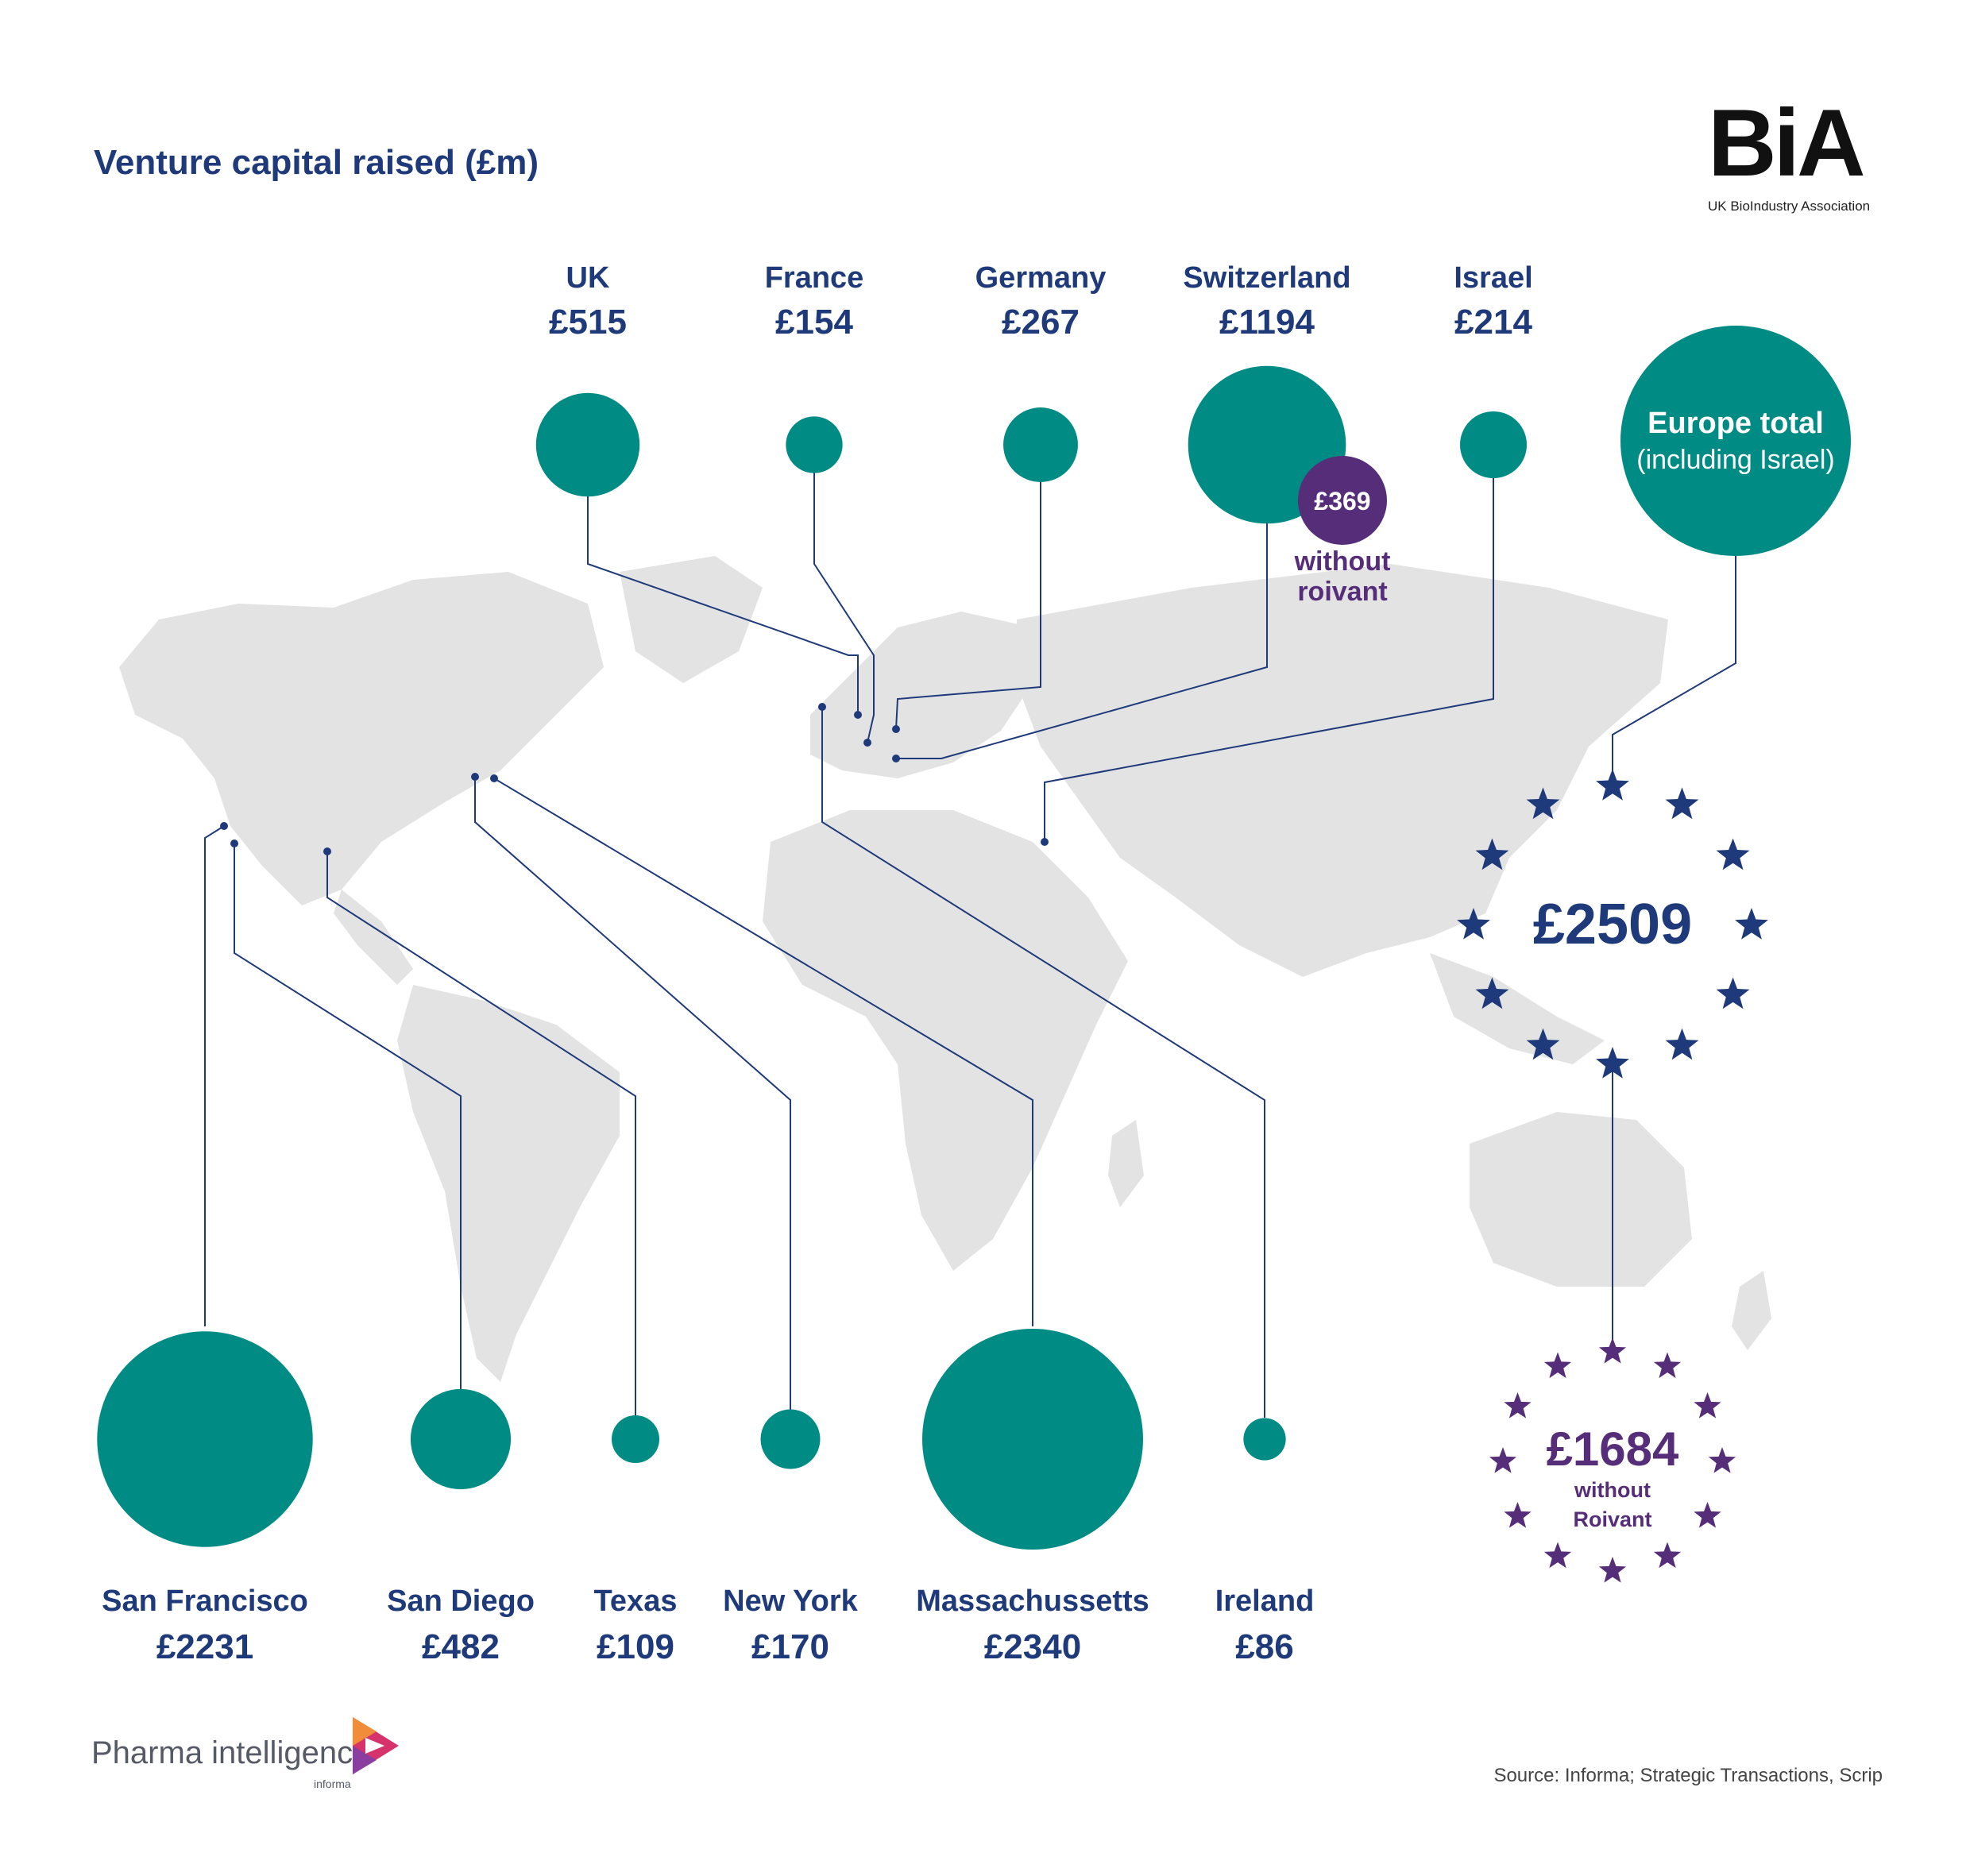 The image size is (1970, 1876). Describe the element at coordinates (1612, 1519) in the screenshot. I see `europe-without-roivant-note-2: Roivant` at that location.